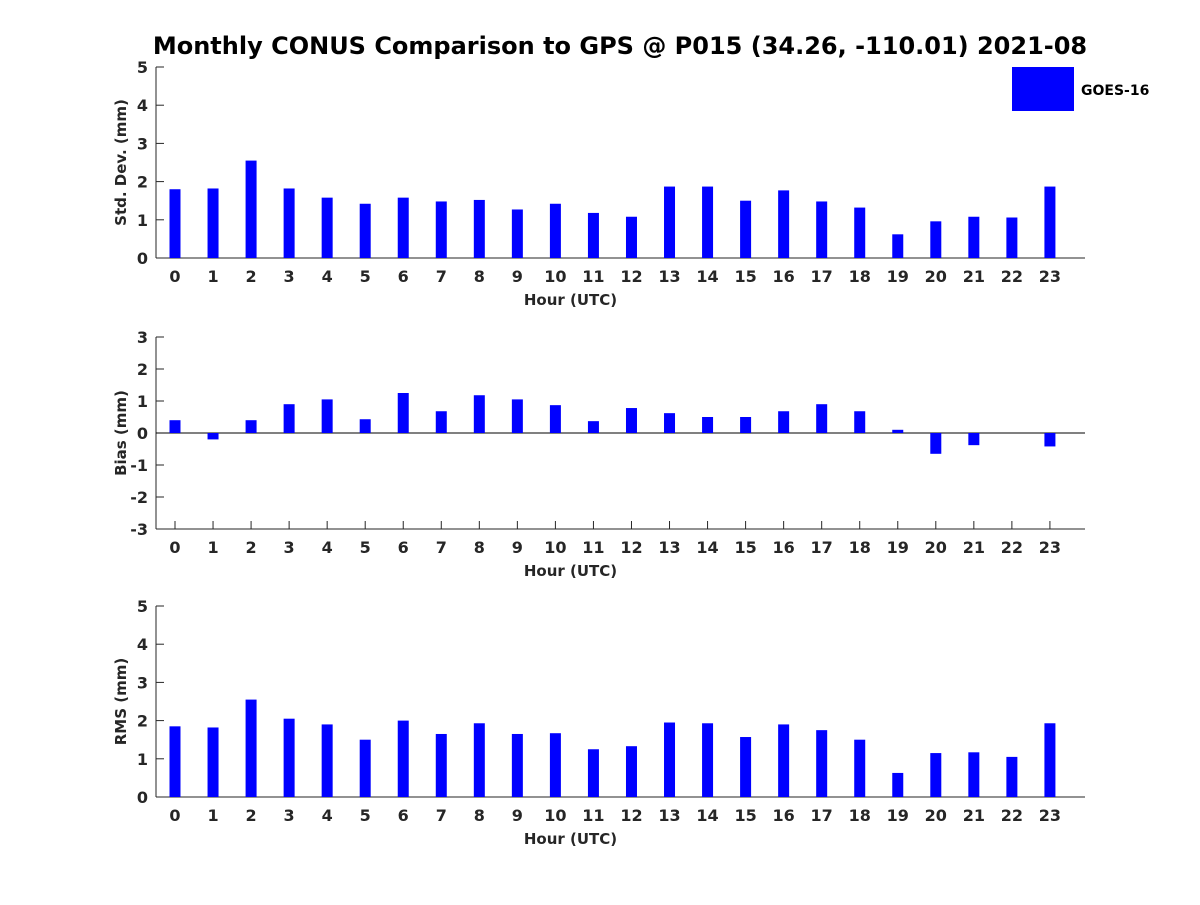 The height and width of the screenshot is (905, 1200). I want to click on x-tick-label: 21, so click(974, 276).